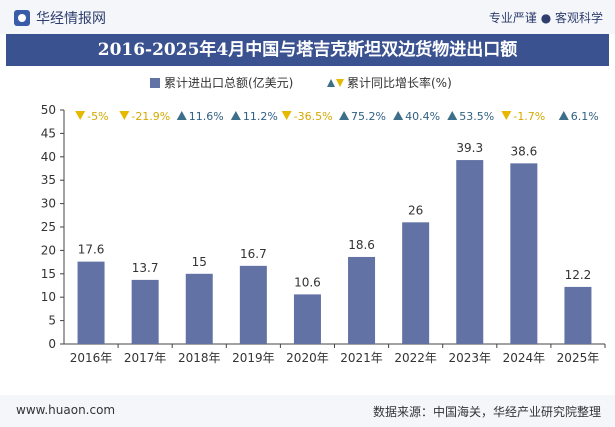 The width and height of the screenshot is (615, 427). I want to click on bar-value-label: 12.2, so click(578, 275).